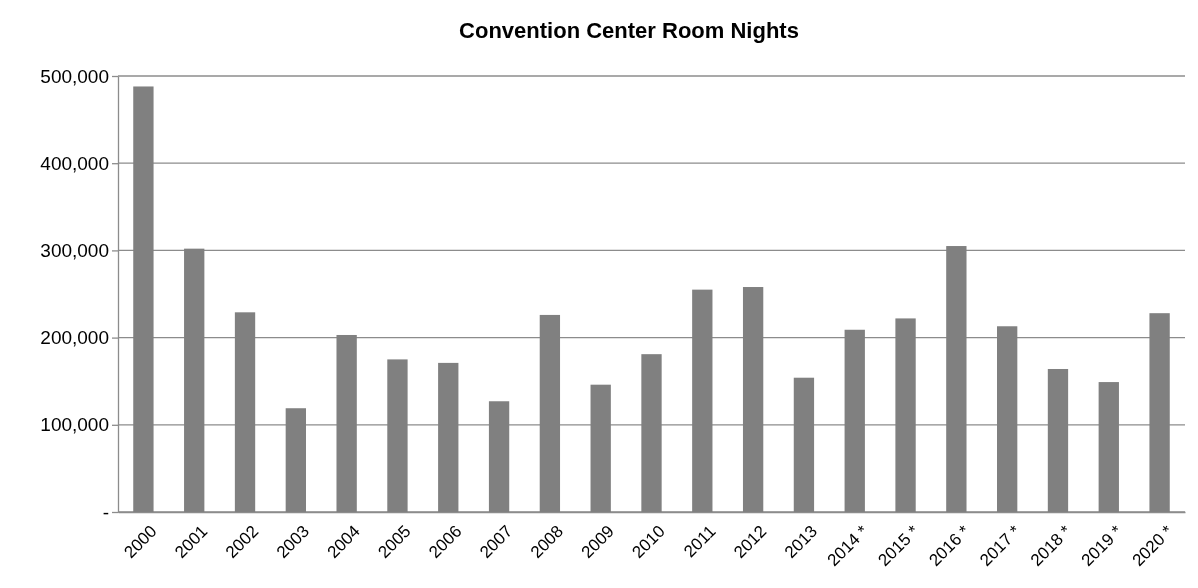 The height and width of the screenshot is (588, 1198). What do you see at coordinates (74, 250) in the screenshot?
I see `y-tick-label: 300,000` at bounding box center [74, 250].